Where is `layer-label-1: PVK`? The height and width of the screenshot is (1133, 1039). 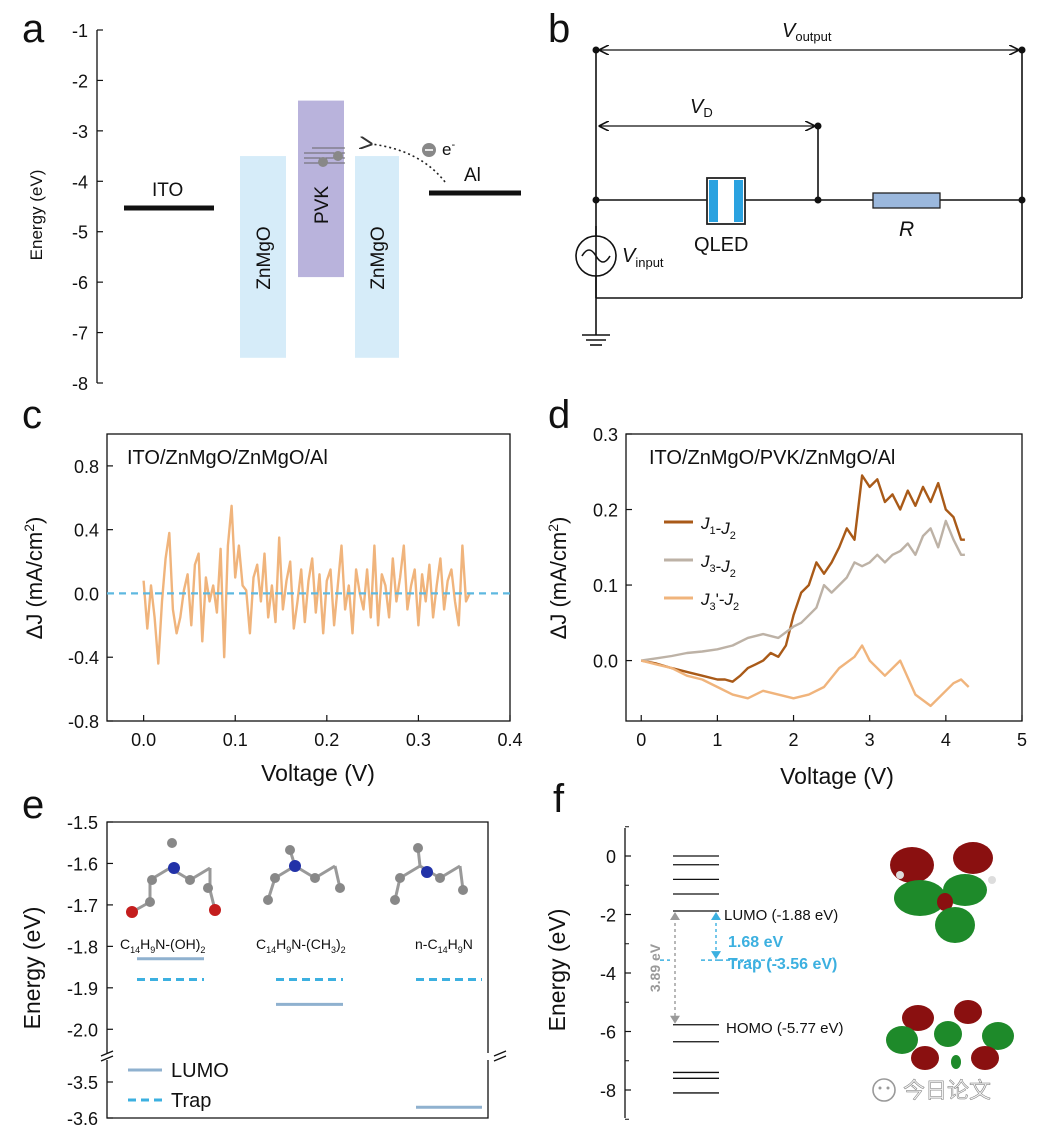
layer-label-1: PVK is located at coordinates (322, 205).